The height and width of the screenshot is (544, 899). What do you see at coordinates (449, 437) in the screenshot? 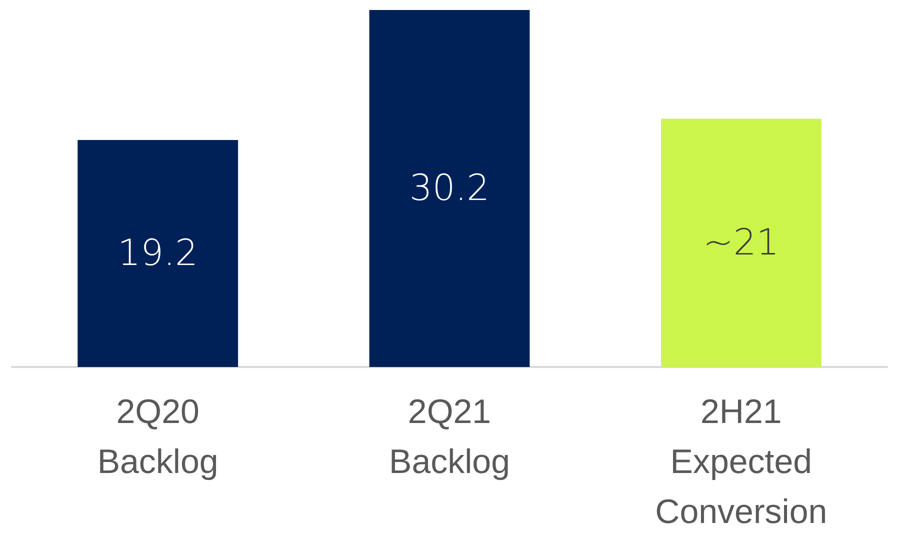
I see `x-tick-label: 2Q21 Backlog` at bounding box center [449, 437].